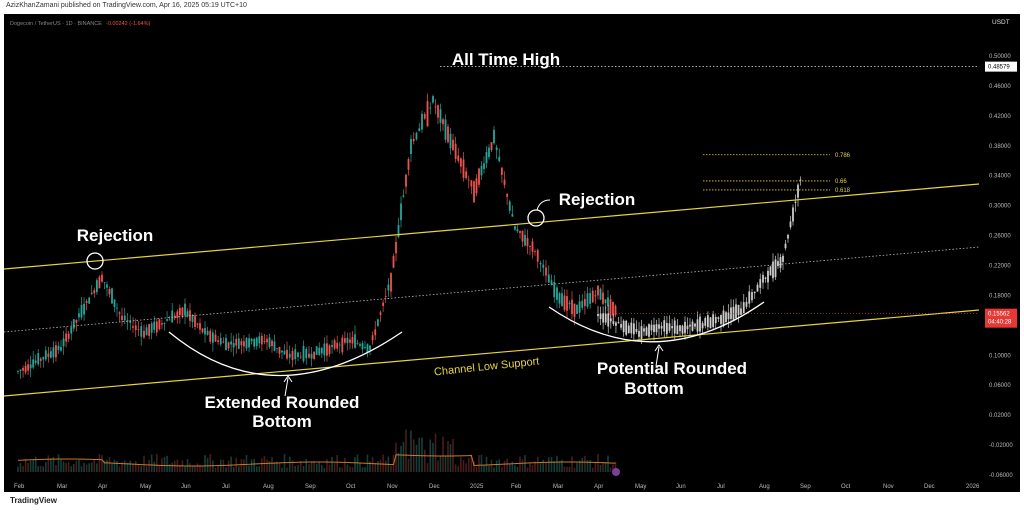 This screenshot has width=1024, height=510. Describe the element at coordinates (145, 487) in the screenshot. I see `x-tick-label: May` at that location.